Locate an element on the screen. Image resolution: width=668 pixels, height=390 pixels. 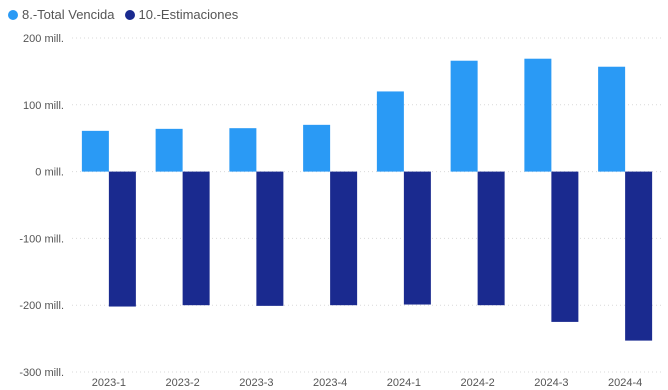
legend-dot-estimaciones is located at coordinates (129, 14).